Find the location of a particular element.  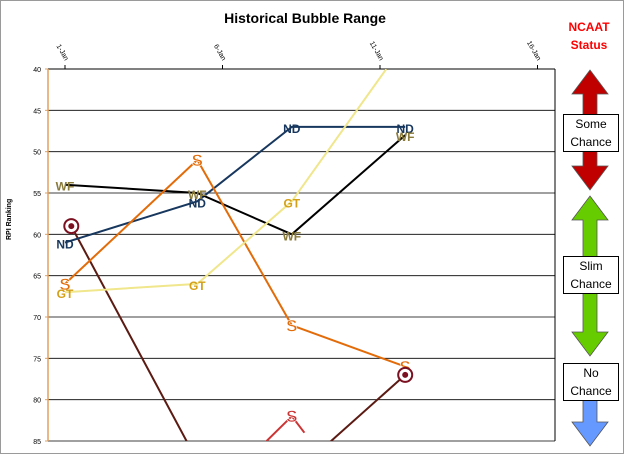

y-tick-label-50: 50 is located at coordinates (37, 153).